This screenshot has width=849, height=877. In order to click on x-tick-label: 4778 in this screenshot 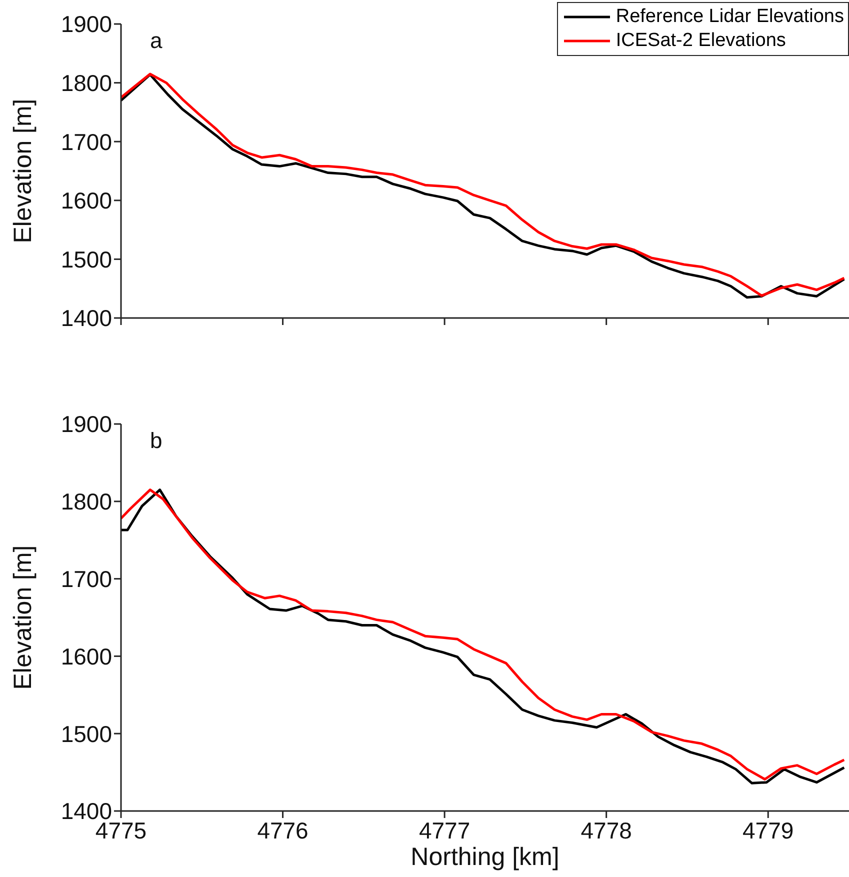, I will do `click(606, 830)`.